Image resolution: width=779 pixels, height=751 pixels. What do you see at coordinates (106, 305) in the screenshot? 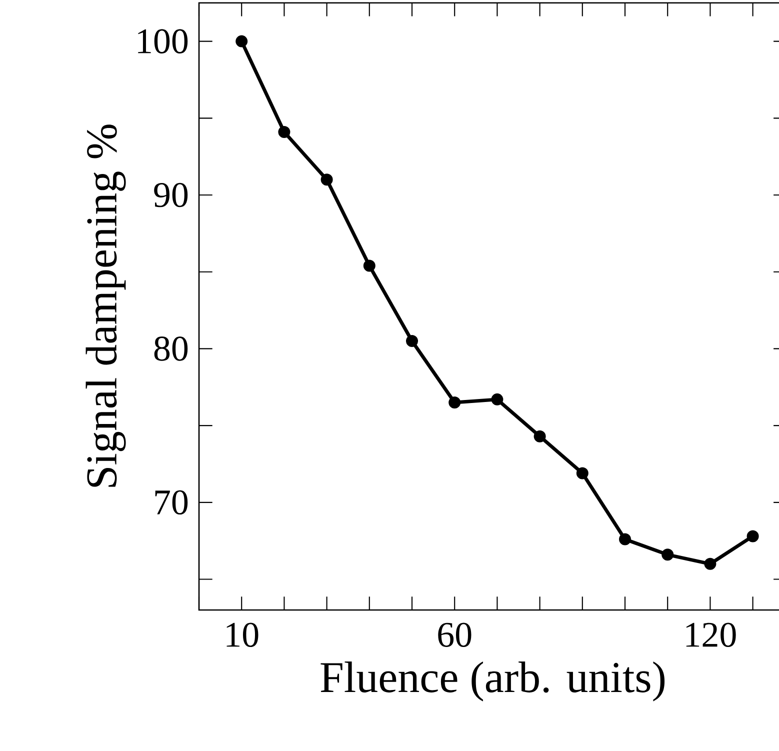
I see `y-axis-title: Signal dampening %` at bounding box center [106, 305].